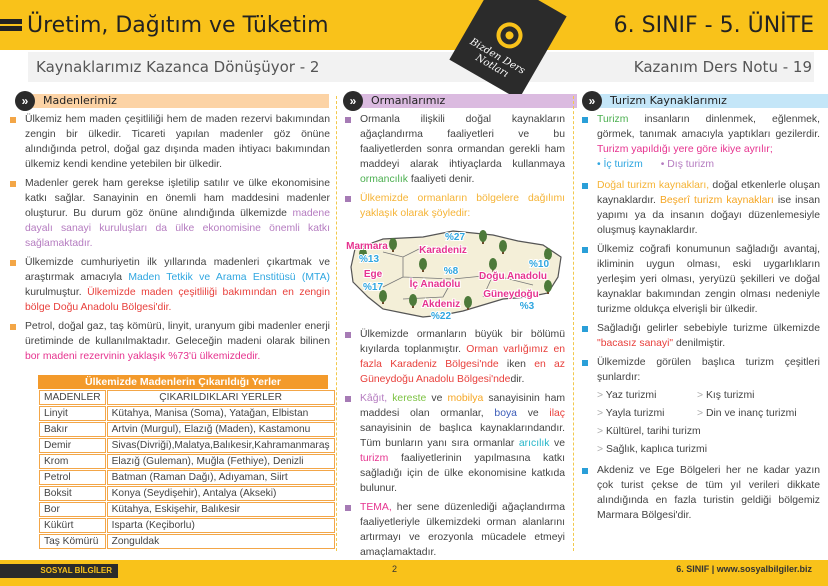 This screenshot has width=828, height=586. Describe the element at coordinates (178, 67) in the screenshot. I see `subtitle: Kaynaklarımız Kazanca Dönüşüyor - 2` at that location.